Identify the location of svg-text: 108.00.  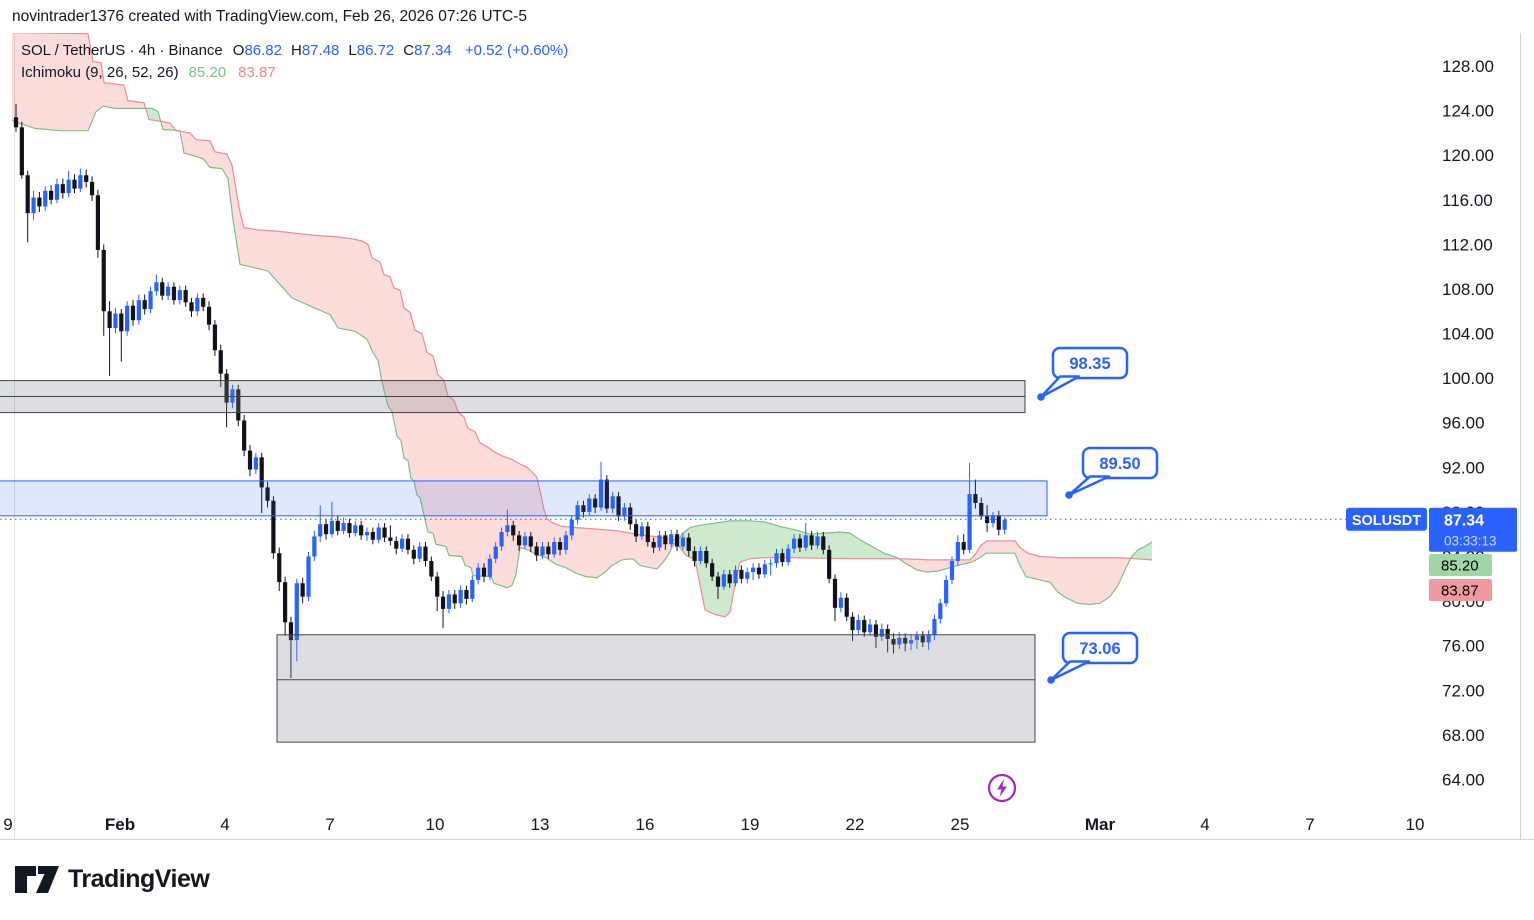
(1468, 289).